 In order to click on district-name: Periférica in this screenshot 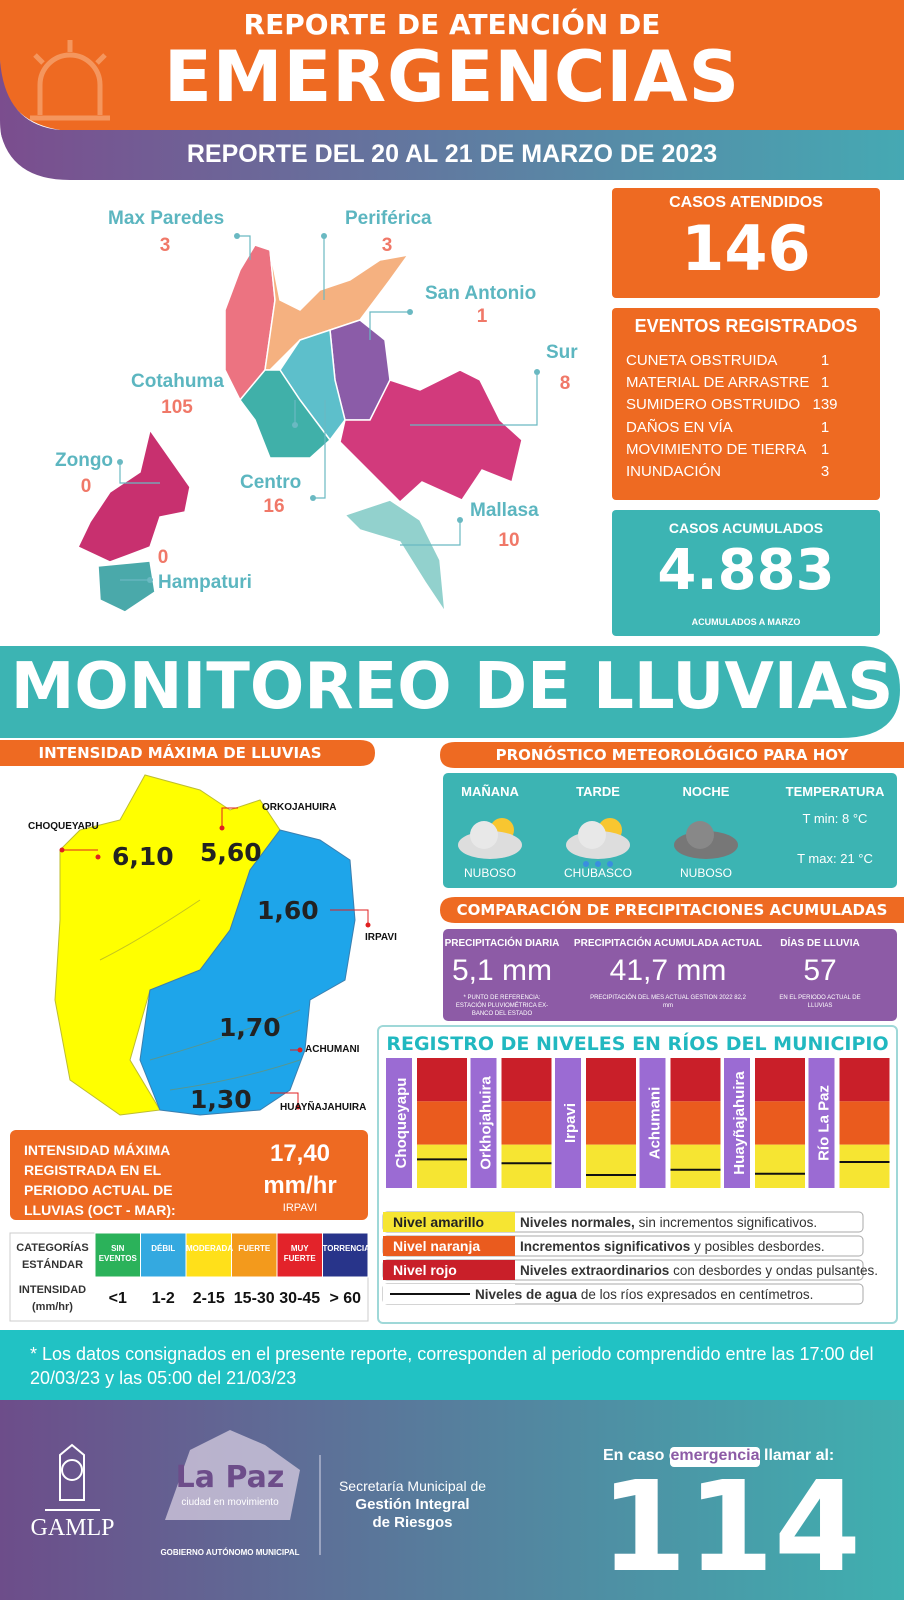, I will do `click(388, 218)`.